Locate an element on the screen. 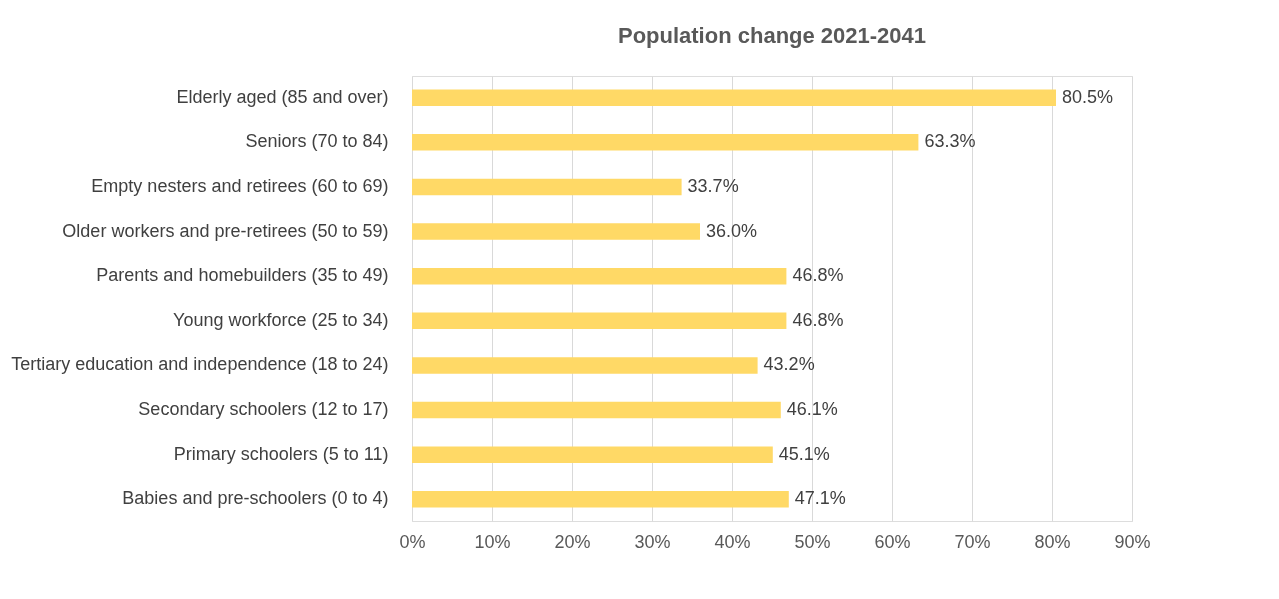 The image size is (1279, 599). data-label: 63.3% is located at coordinates (950, 141).